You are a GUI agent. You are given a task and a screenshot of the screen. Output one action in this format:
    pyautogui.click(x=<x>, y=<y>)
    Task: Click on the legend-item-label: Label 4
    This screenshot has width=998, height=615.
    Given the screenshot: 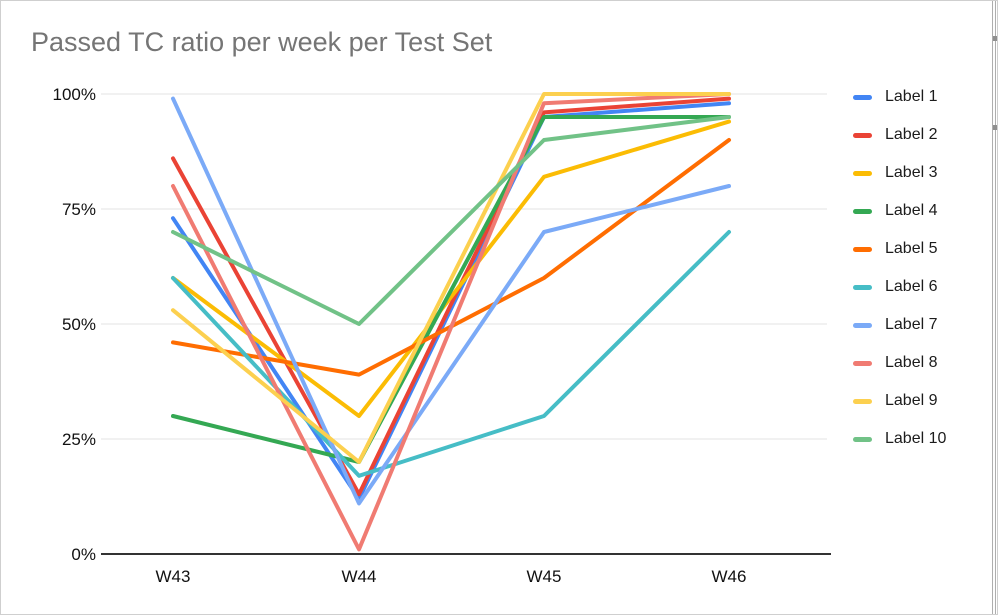 What is the action you would take?
    pyautogui.click(x=911, y=210)
    